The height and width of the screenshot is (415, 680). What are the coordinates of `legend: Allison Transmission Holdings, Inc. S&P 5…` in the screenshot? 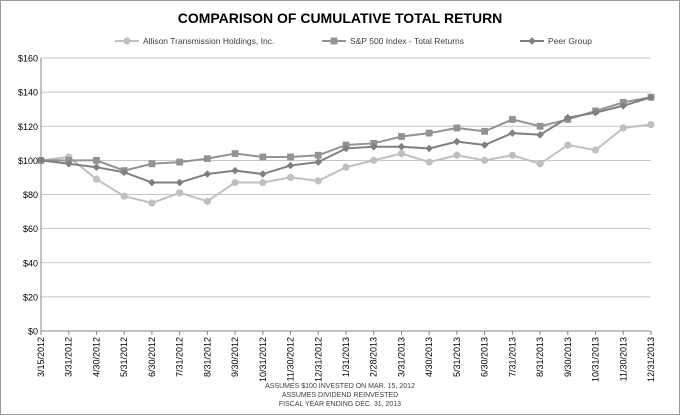 It's located at (353, 41).